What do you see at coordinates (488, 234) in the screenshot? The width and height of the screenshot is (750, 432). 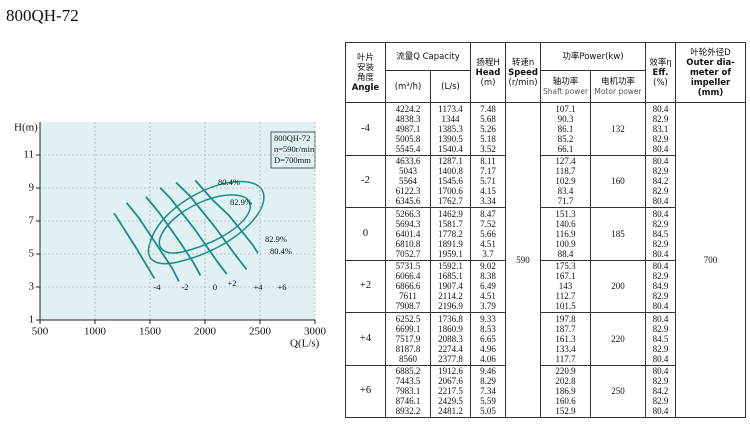 I see `head-cell: 8.47 7.52 5.66 4.51 3.7` at bounding box center [488, 234].